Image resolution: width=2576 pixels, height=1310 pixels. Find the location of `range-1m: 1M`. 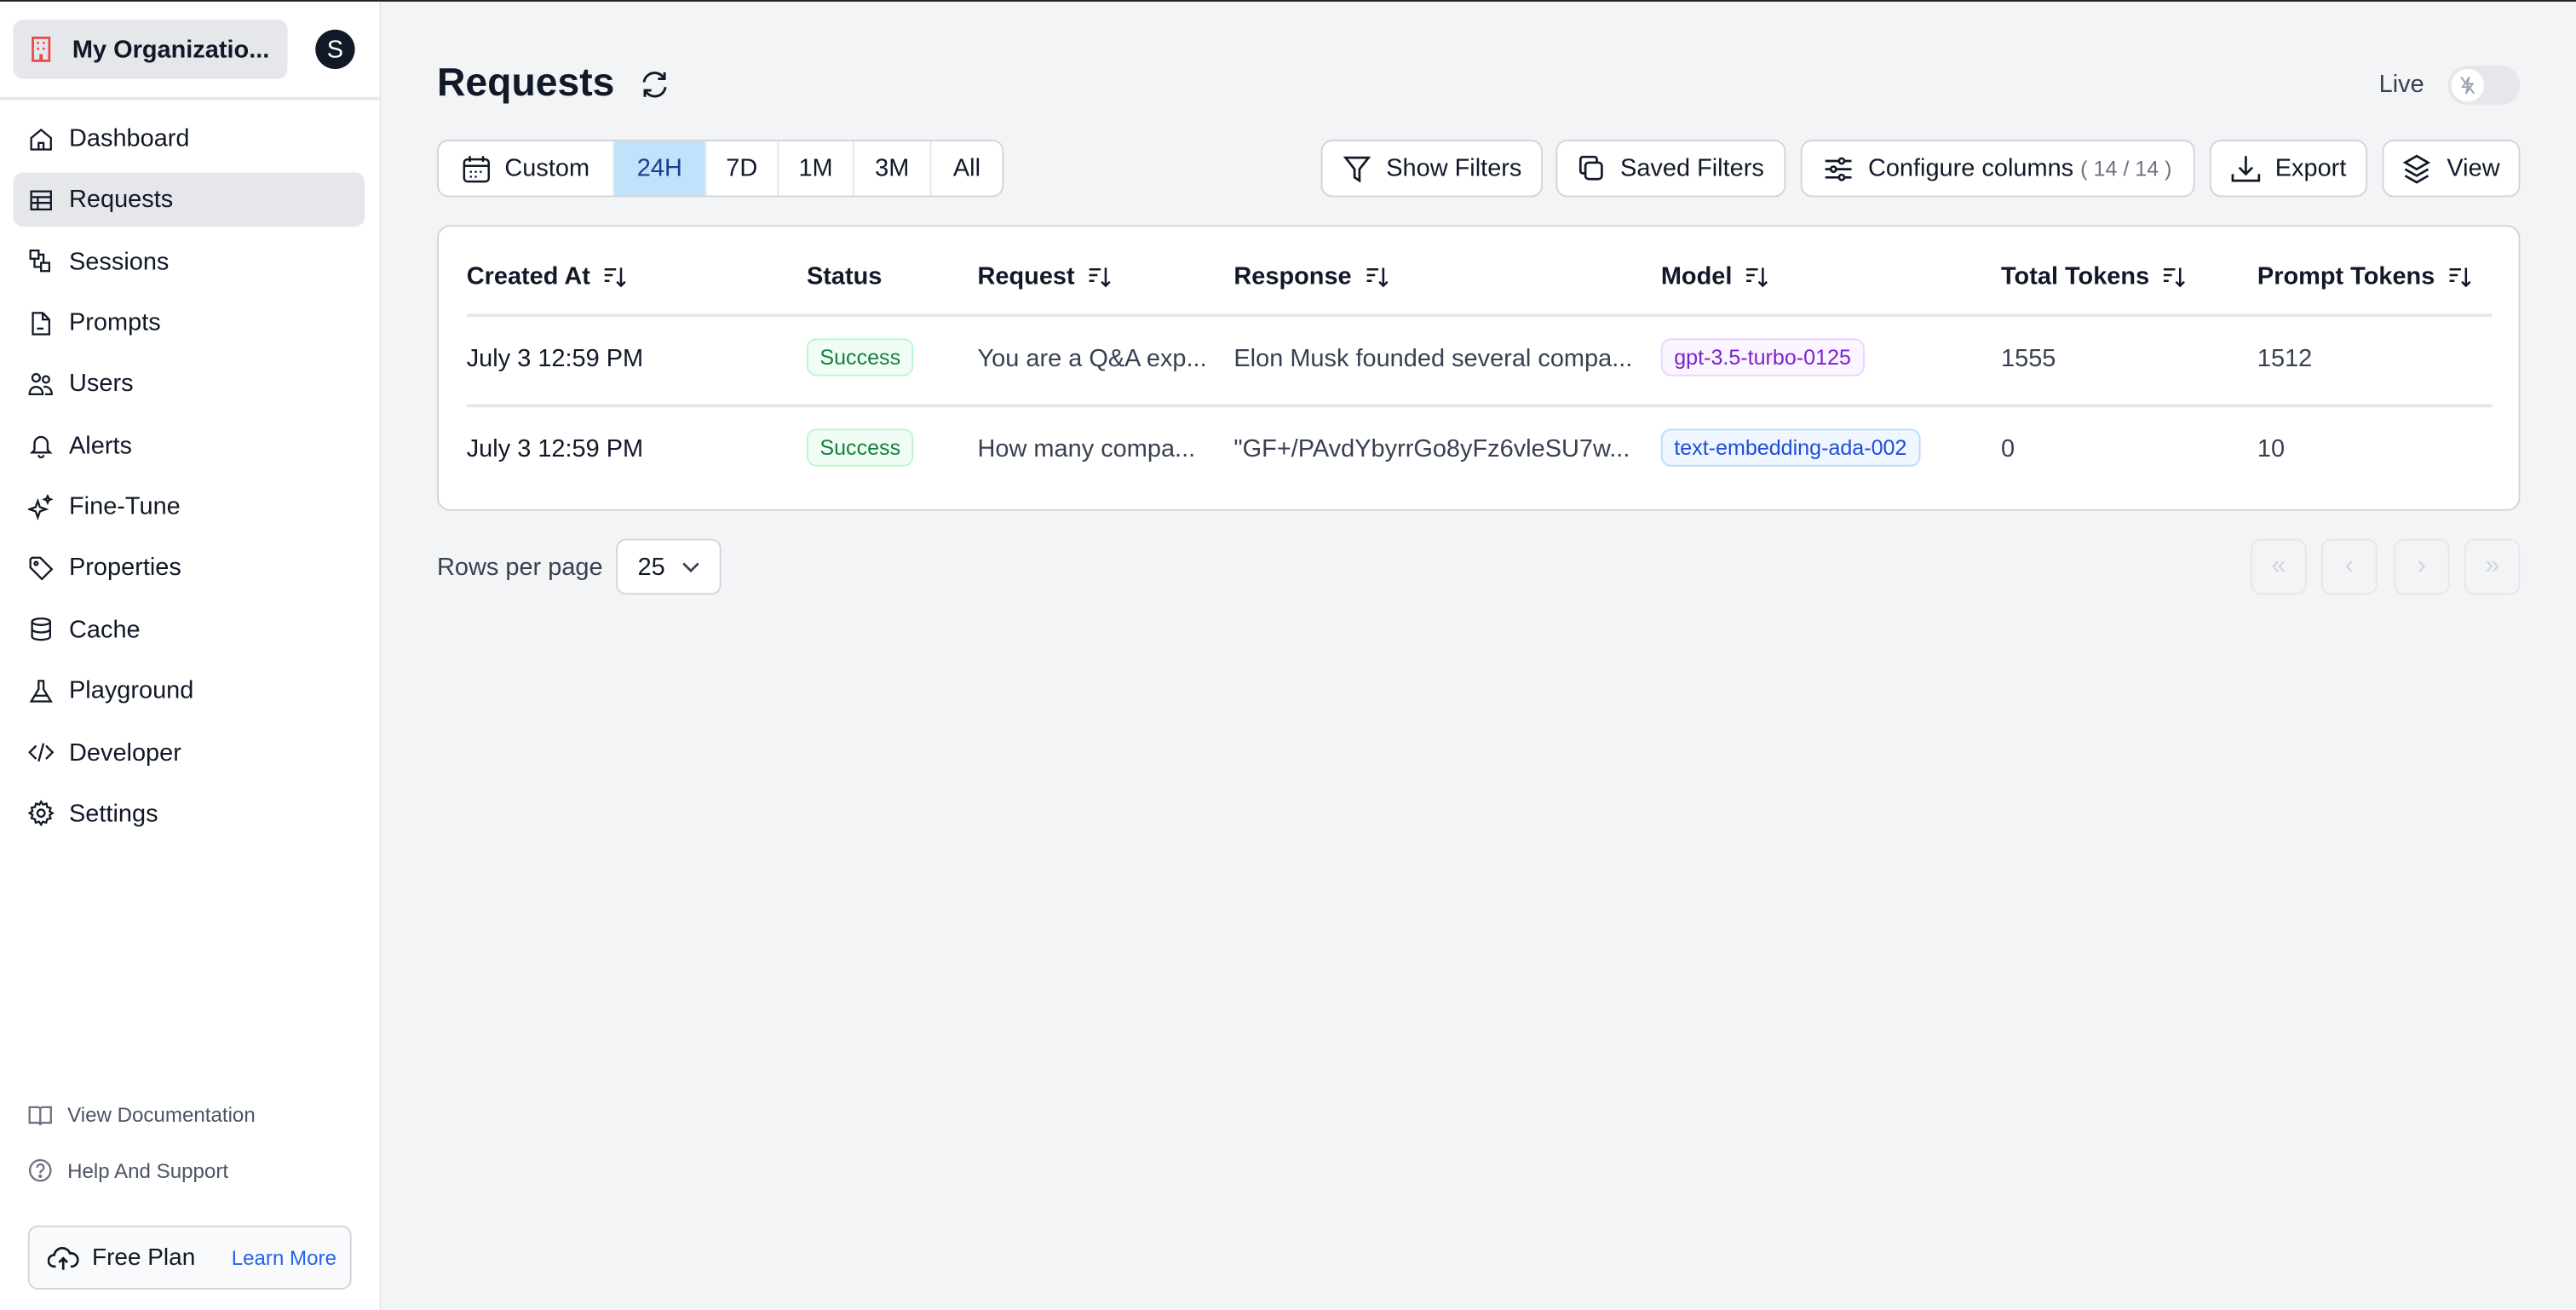

range-1m: 1M is located at coordinates (817, 168).